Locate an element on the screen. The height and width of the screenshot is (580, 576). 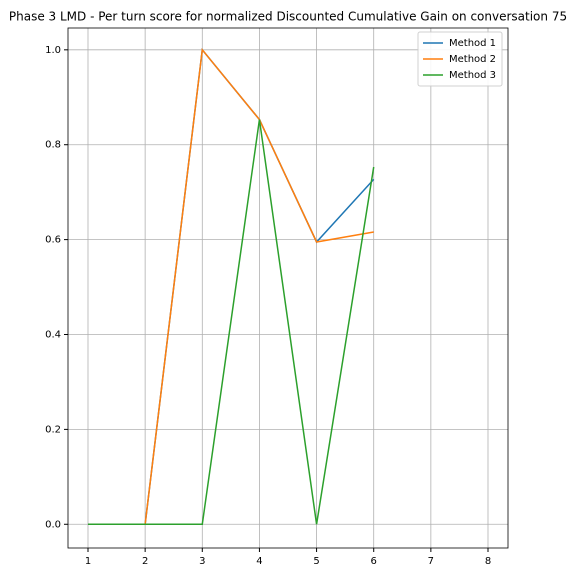
y-tick-label: 0.8 is located at coordinates (53, 145).